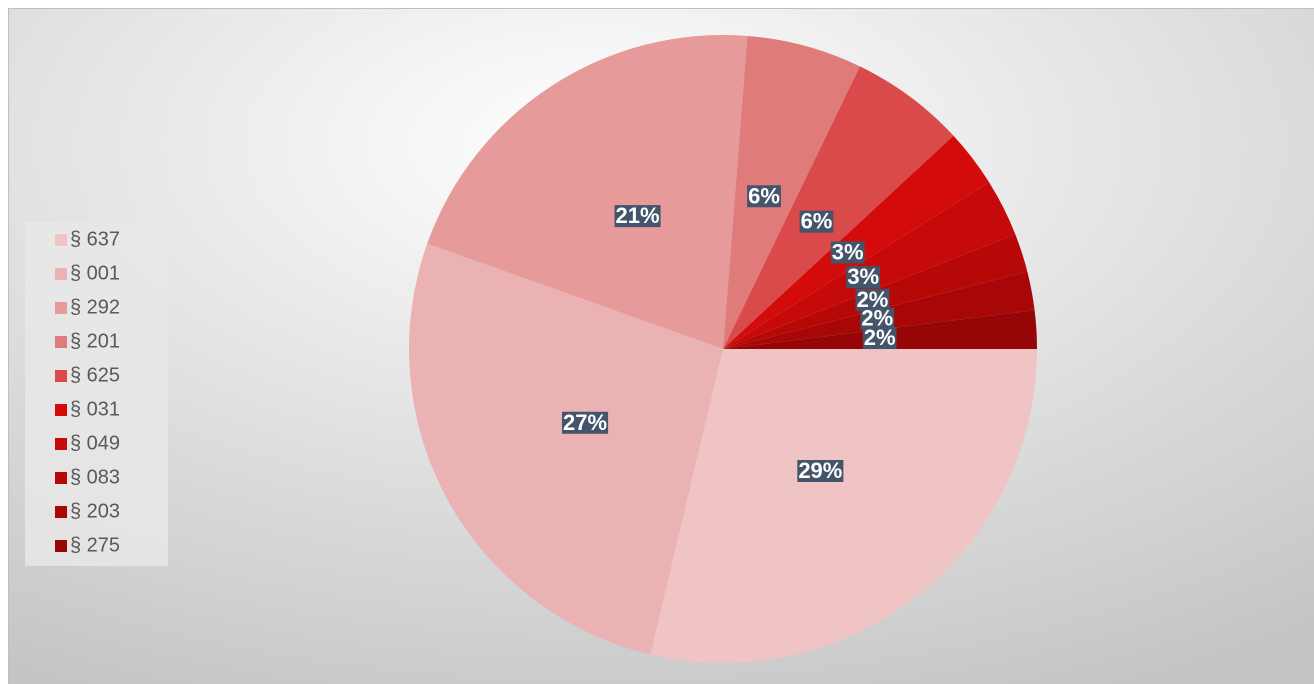  Describe the element at coordinates (95, 273) in the screenshot. I see `legend-label: § 001` at that location.